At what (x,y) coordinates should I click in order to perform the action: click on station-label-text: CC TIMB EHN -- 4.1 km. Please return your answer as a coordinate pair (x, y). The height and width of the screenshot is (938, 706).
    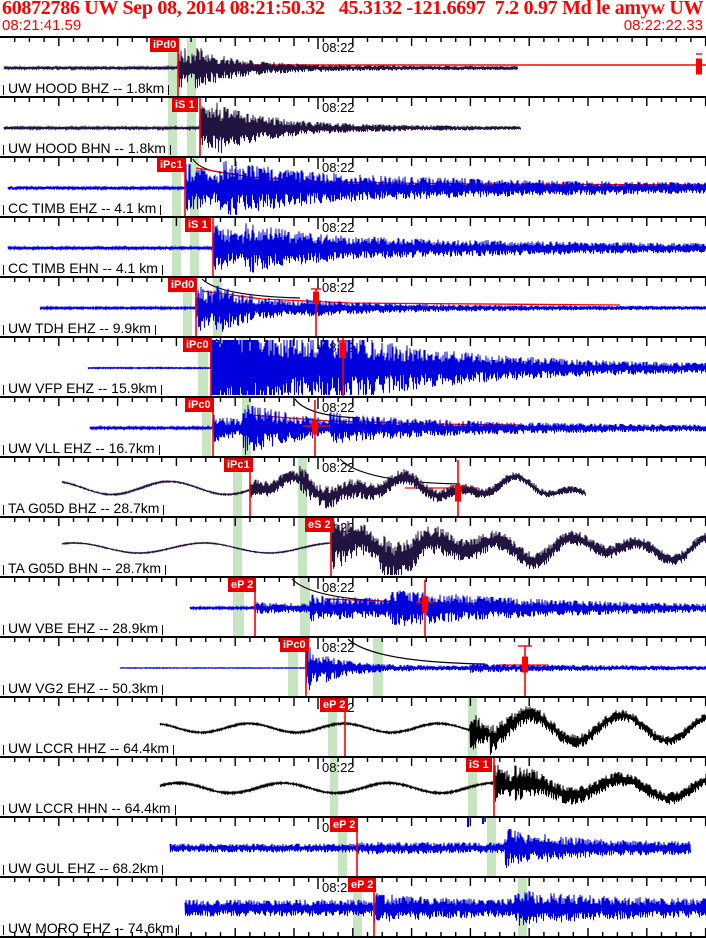
    Looking at the image, I should click on (83, 268).